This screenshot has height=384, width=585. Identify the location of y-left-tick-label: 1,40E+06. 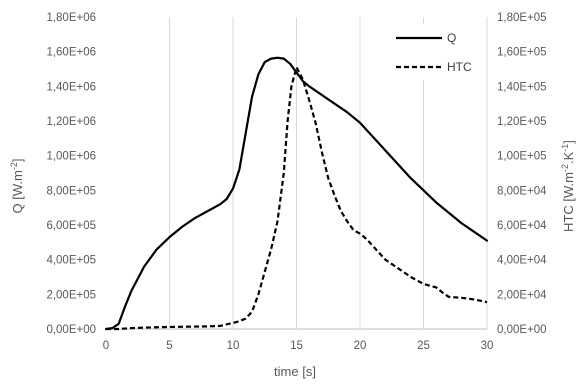
(71, 87).